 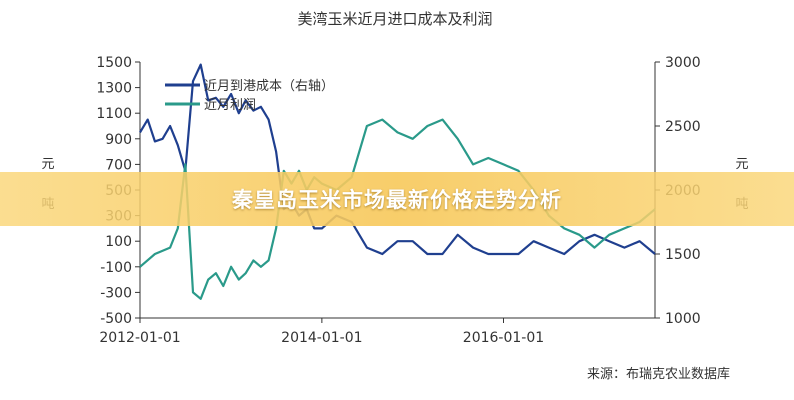 I want to click on title-banner: 秦皇岛玉米市场最新价格走势分析, so click(x=397, y=199).